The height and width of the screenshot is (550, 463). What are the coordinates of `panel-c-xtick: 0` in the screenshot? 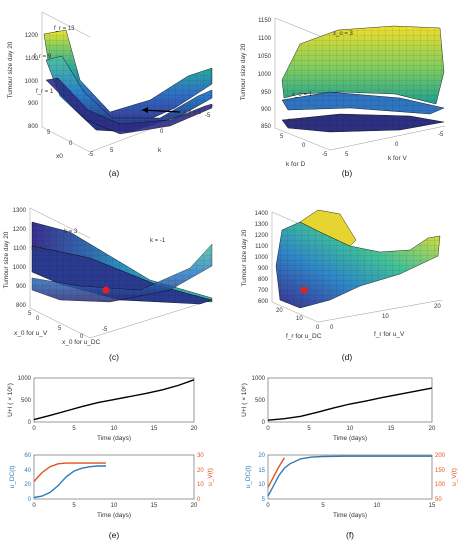 It's located at (82, 337).